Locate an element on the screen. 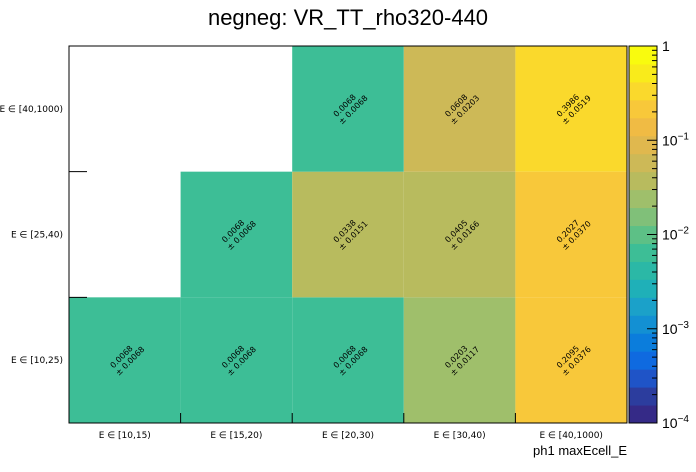  heatmap-cell: 0.2027± 0.0370 is located at coordinates (571, 234).